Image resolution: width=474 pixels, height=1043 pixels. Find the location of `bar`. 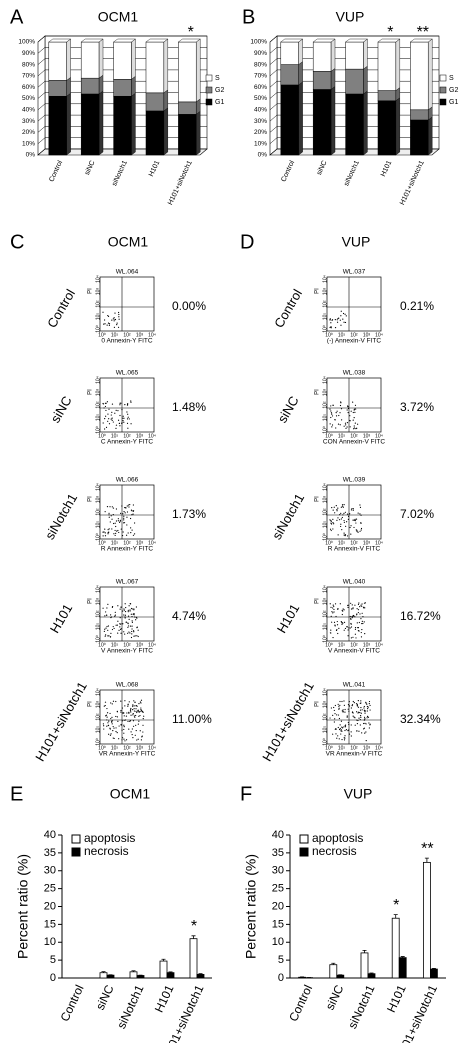

bar is located at coordinates (371, 976).